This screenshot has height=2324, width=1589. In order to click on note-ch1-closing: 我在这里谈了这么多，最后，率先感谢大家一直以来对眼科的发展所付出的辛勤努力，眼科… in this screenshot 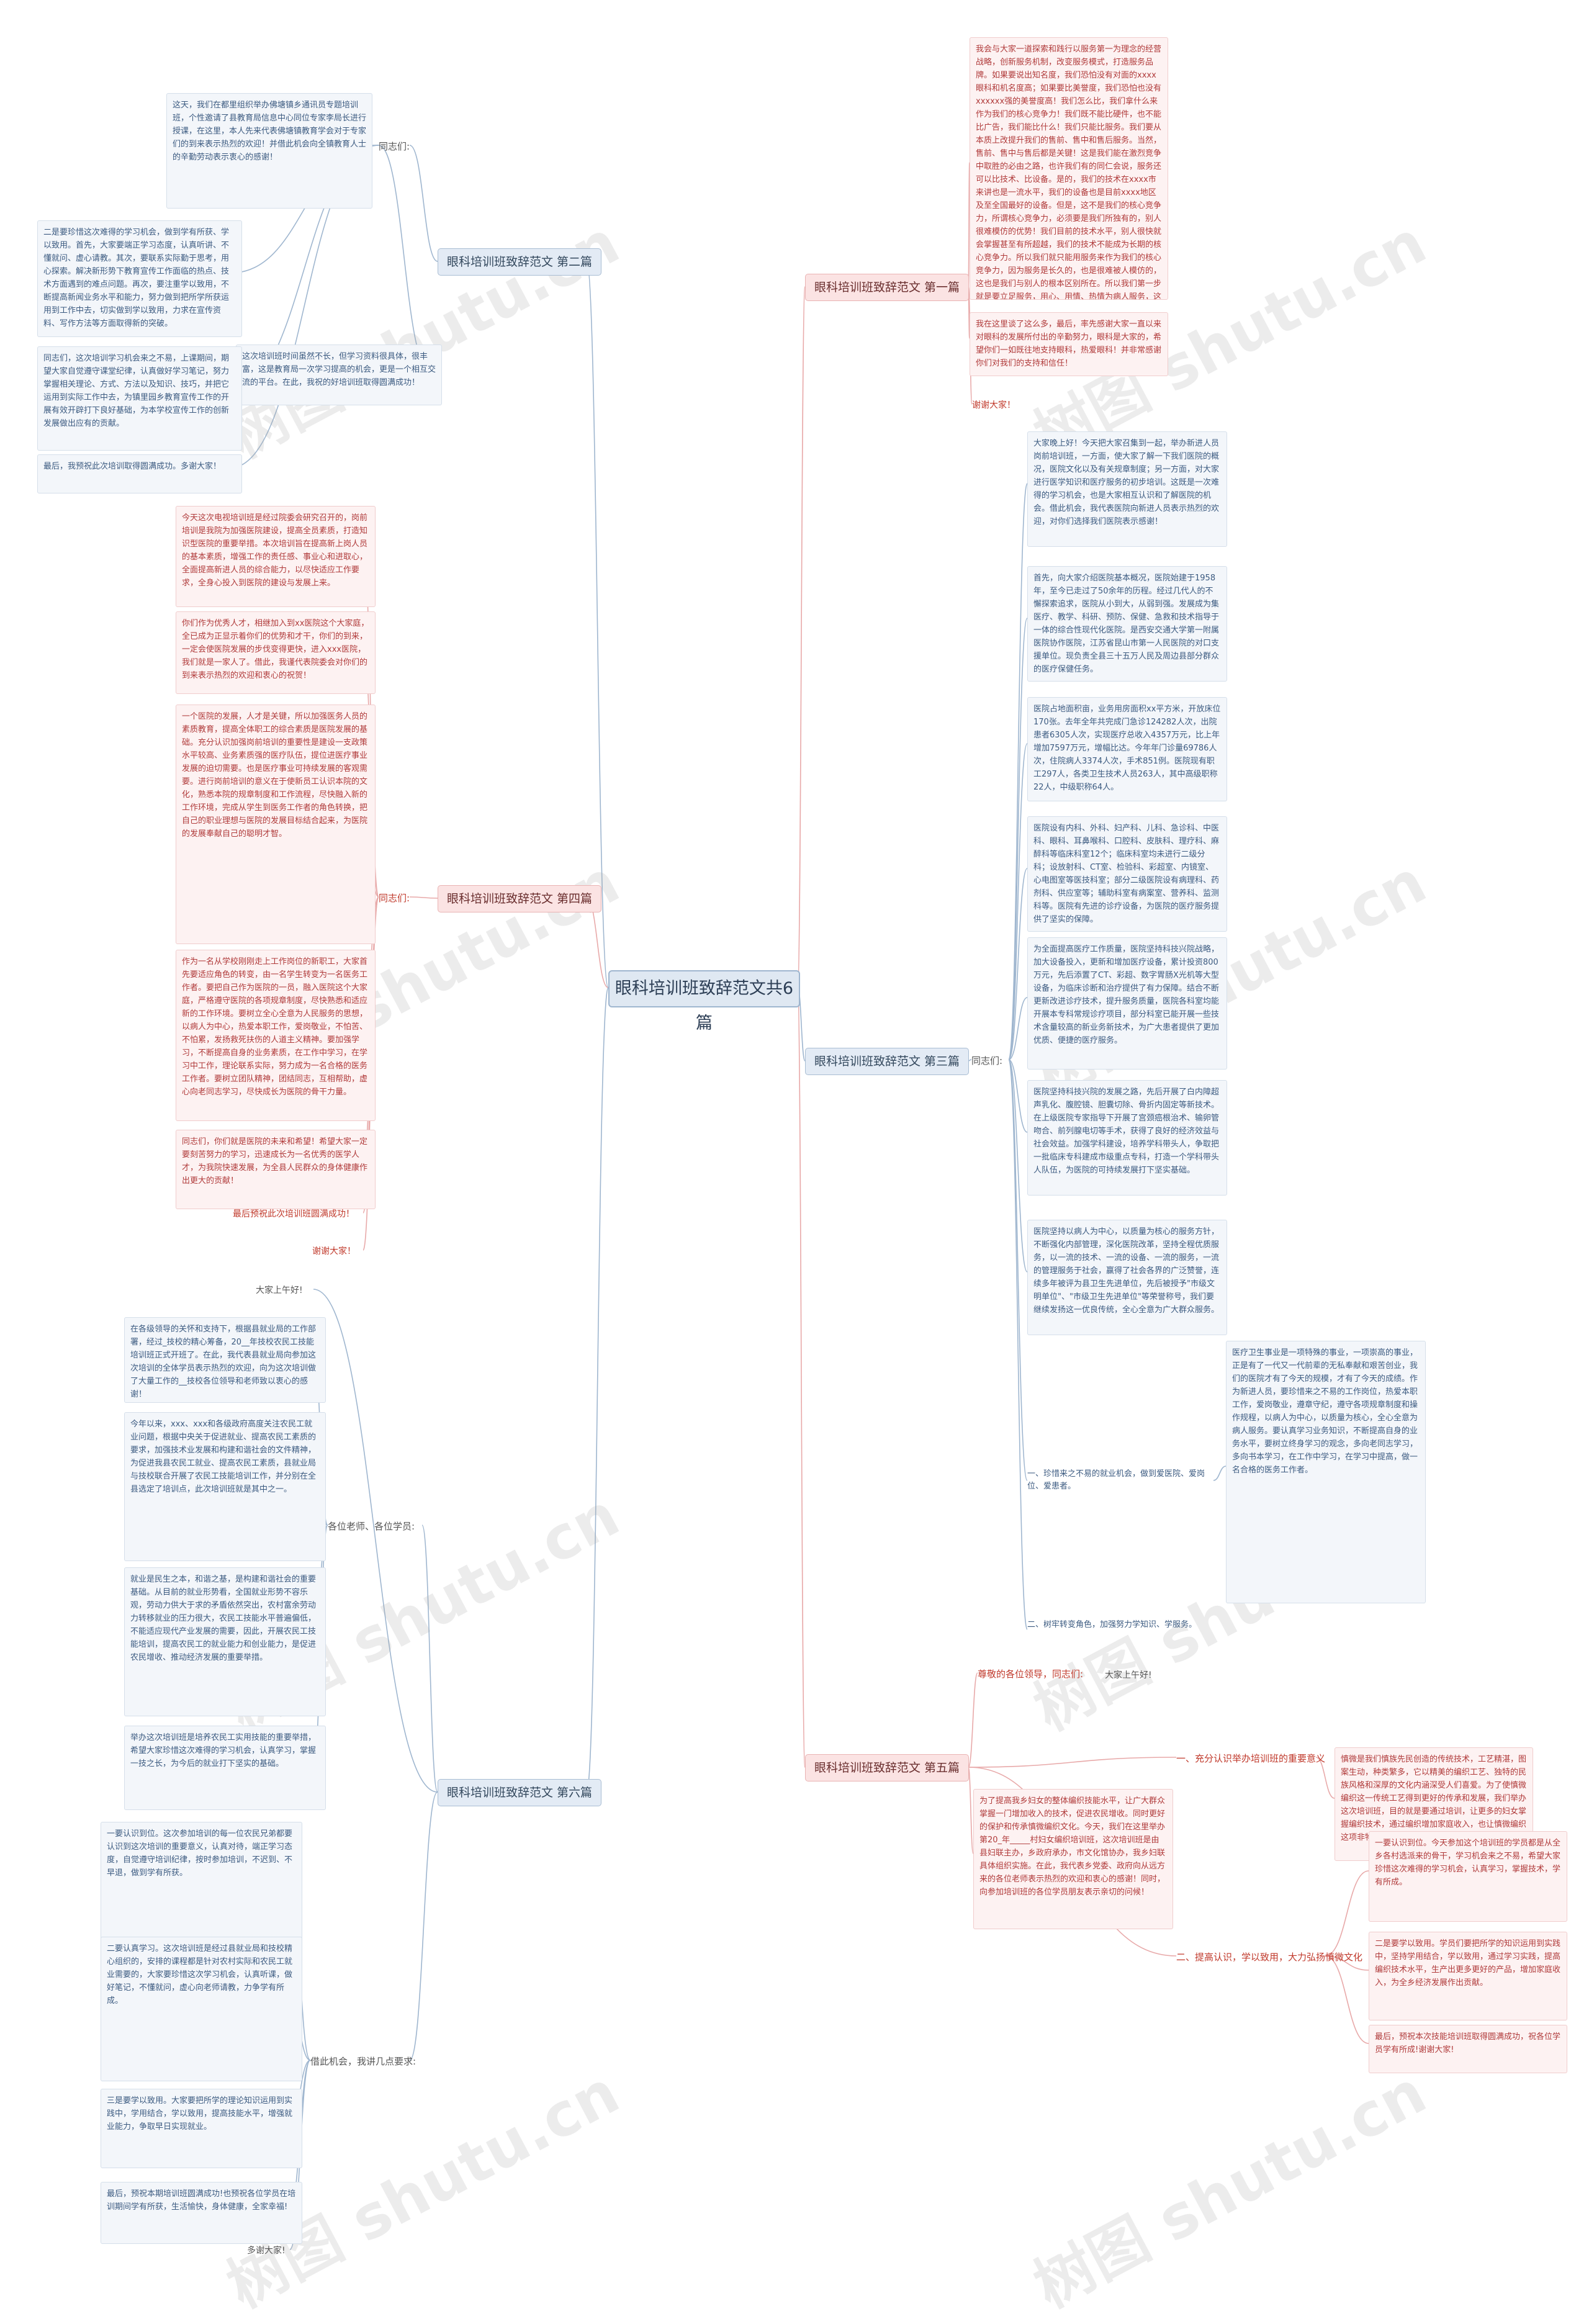, I will do `click(1069, 344)`.